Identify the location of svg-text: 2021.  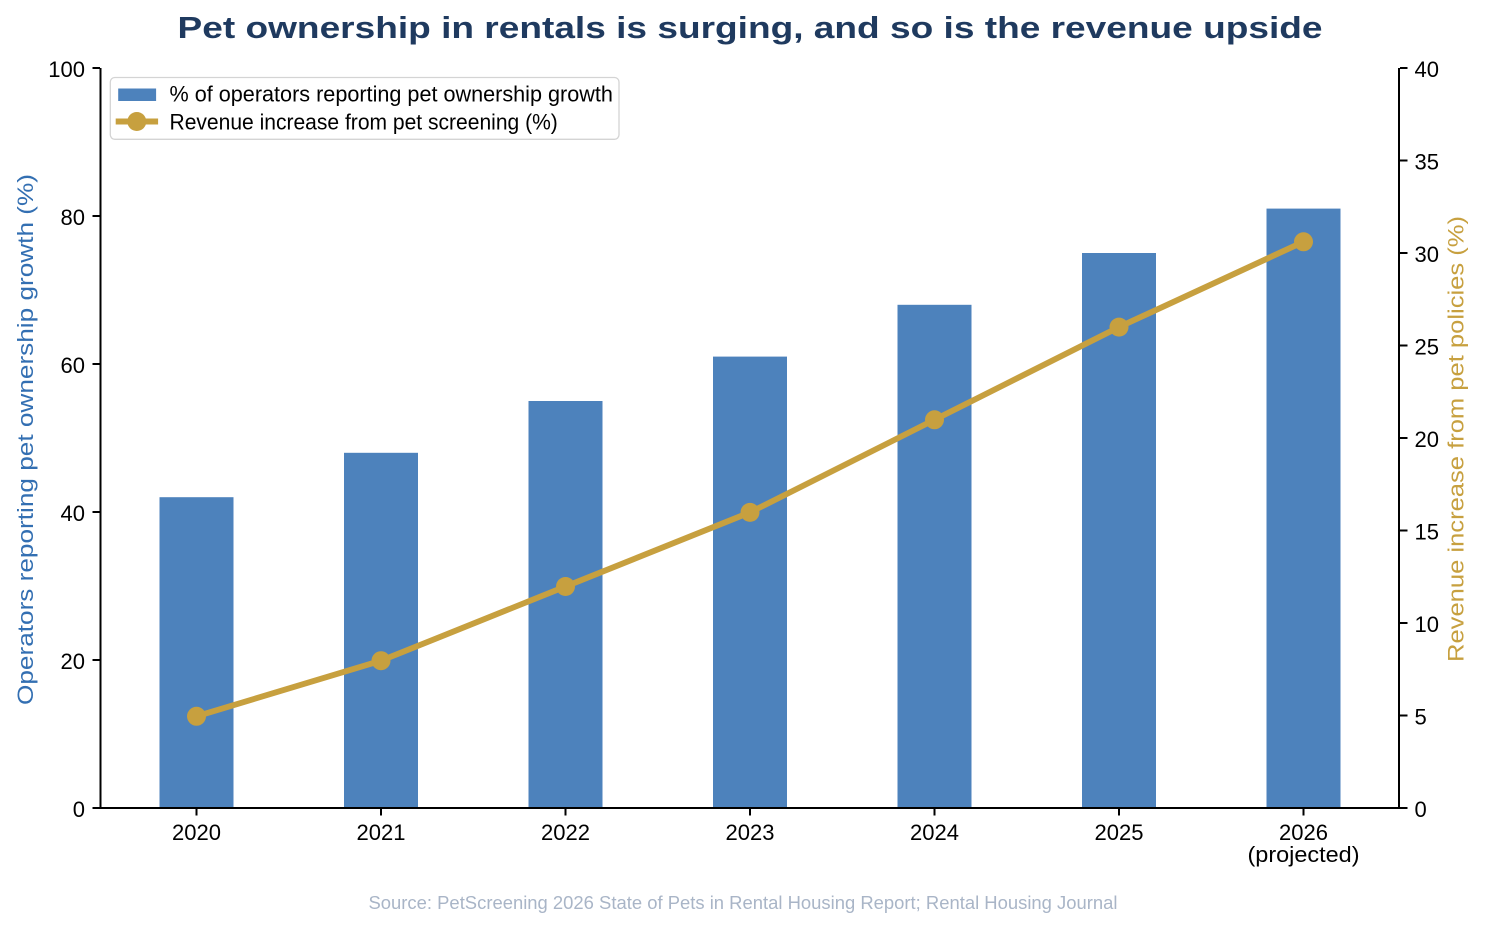
(381, 832).